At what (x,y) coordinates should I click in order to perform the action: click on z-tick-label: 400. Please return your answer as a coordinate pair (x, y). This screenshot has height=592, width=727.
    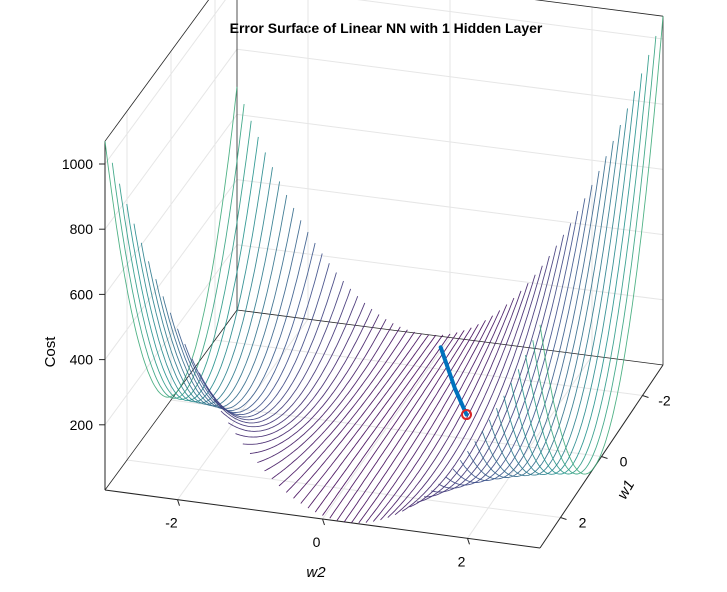
    Looking at the image, I should click on (82, 360).